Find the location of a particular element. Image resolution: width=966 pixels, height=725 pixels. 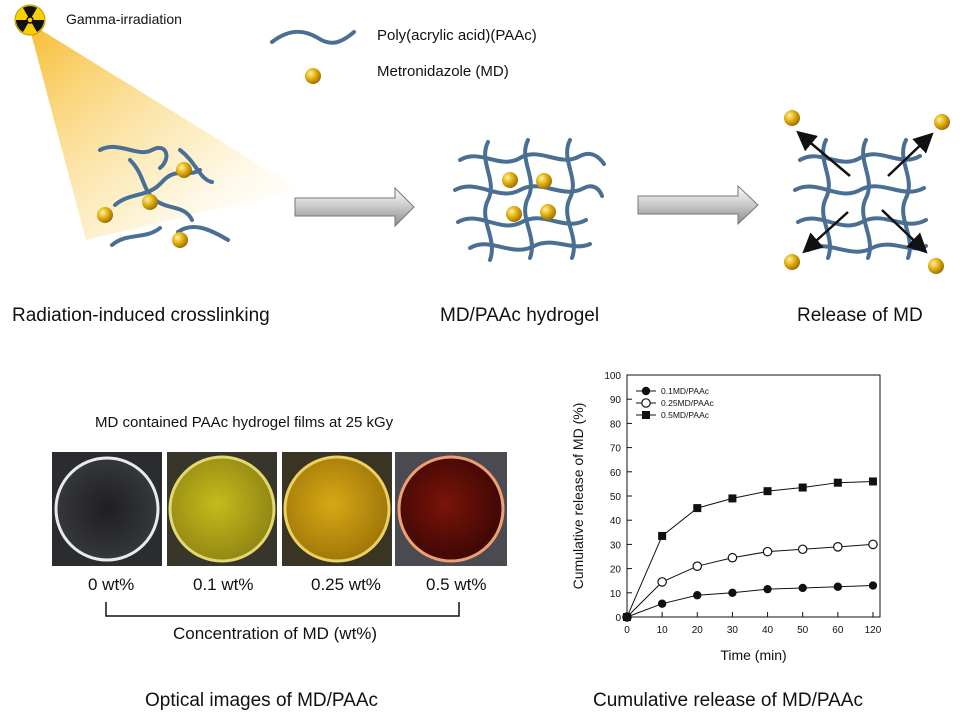

step-label-crosslinking: Radiation-induced crosslinking is located at coordinates (141, 315).